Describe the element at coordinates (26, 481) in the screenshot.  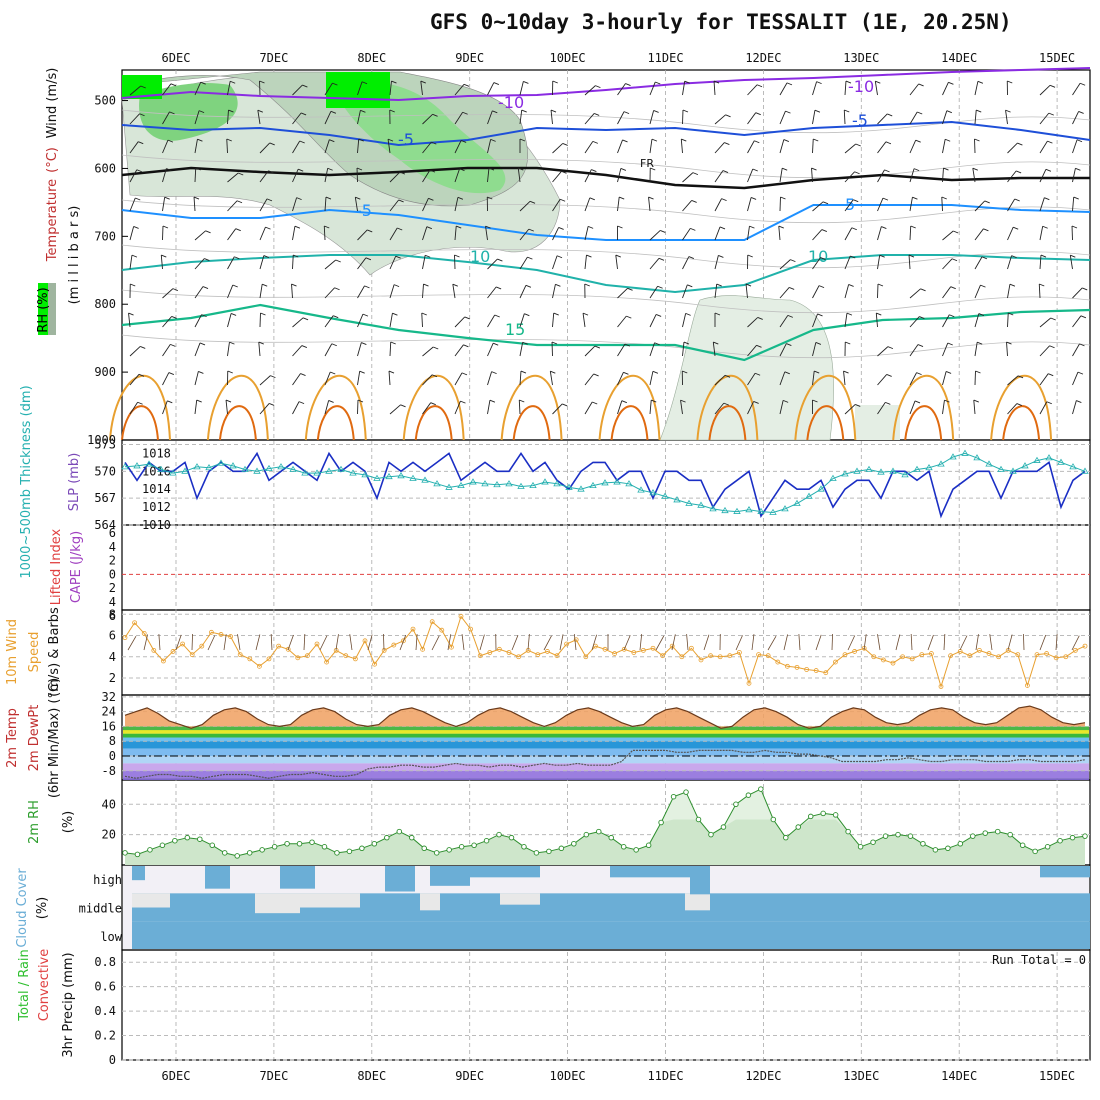
I see `thickness-label: 1000~500mb Thickness (dm)` at that location.